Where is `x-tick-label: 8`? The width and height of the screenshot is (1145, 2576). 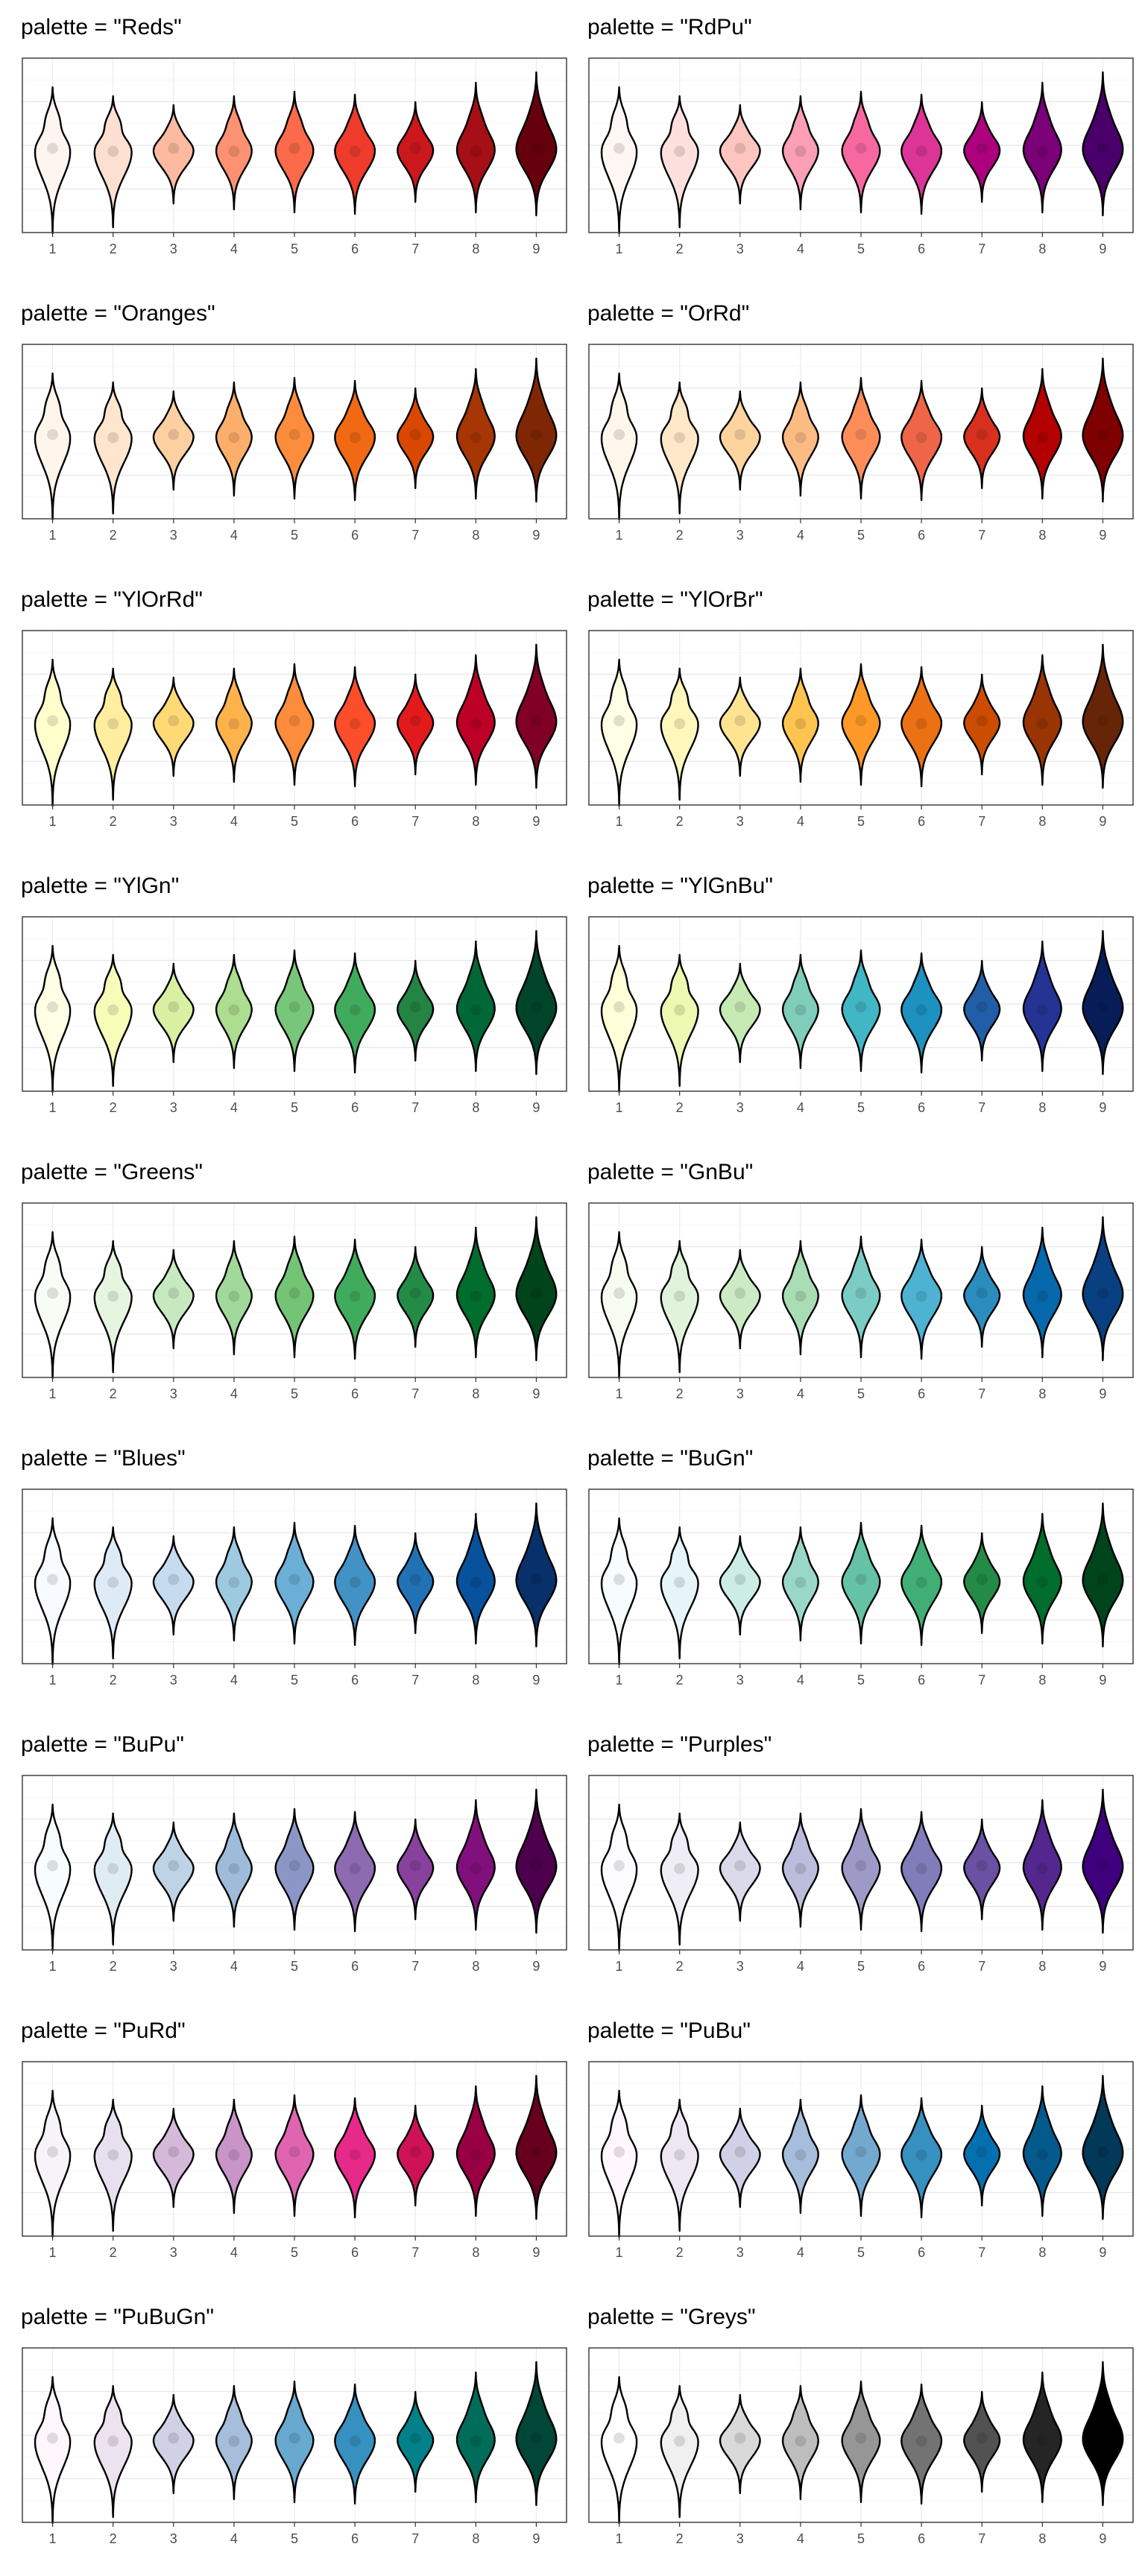
x-tick-label: 8 is located at coordinates (1042, 249).